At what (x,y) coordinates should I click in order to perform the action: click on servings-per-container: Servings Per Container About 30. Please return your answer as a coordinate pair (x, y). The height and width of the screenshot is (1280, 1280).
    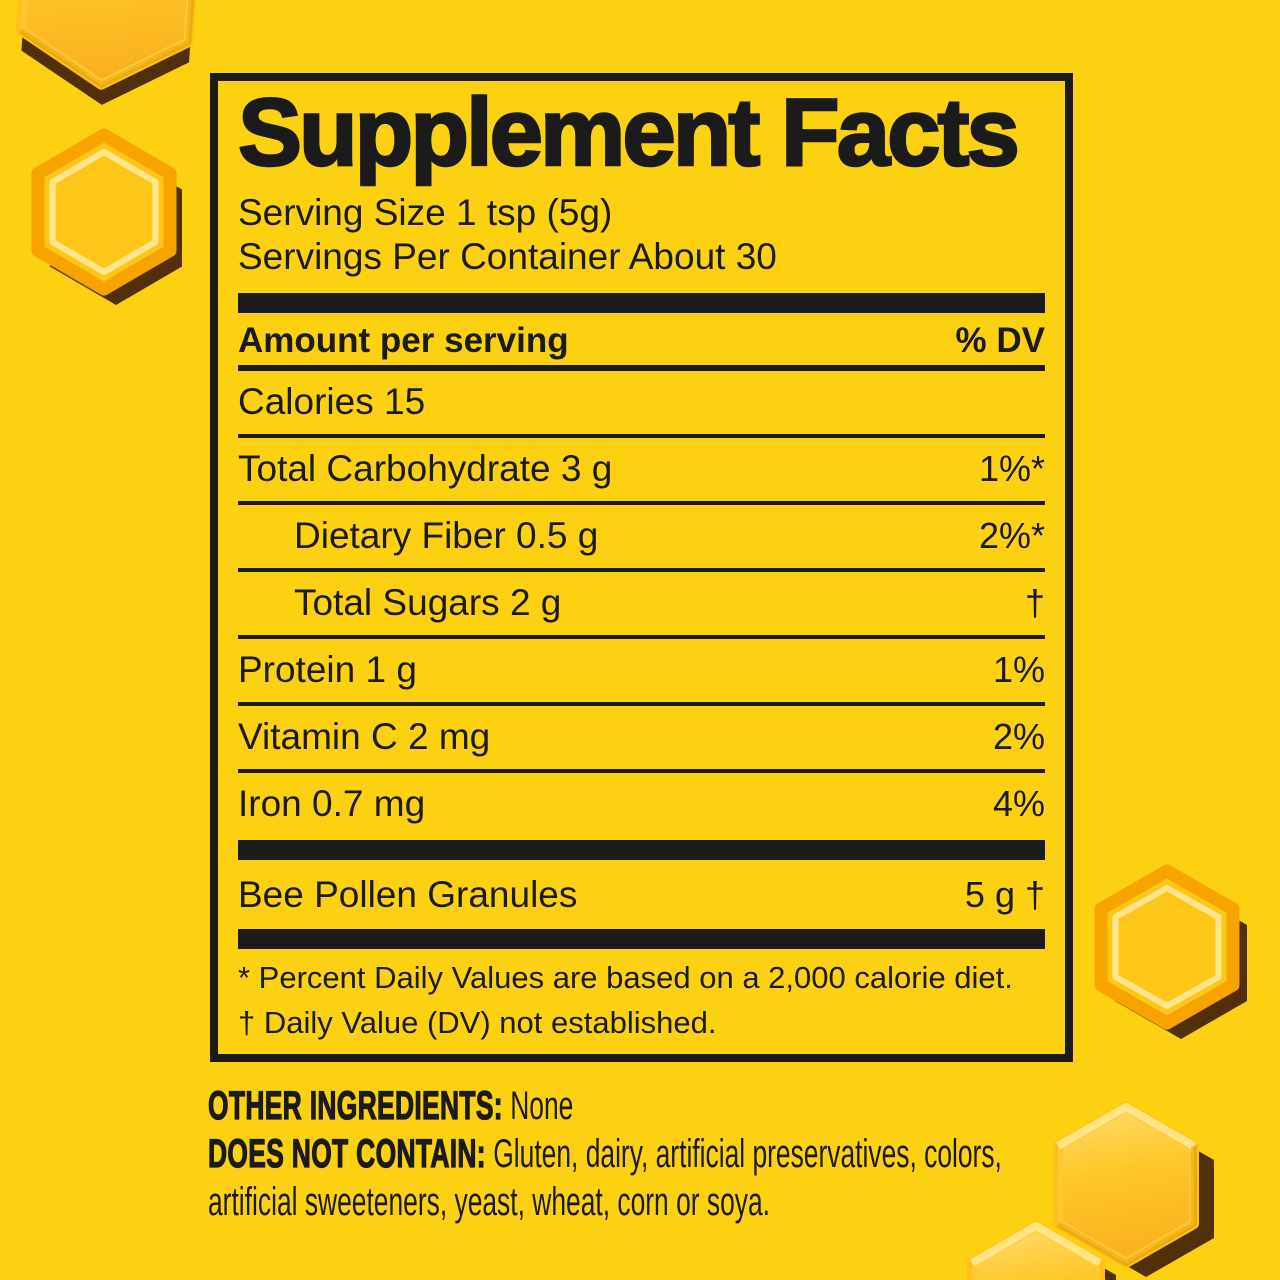
    Looking at the image, I should click on (507, 256).